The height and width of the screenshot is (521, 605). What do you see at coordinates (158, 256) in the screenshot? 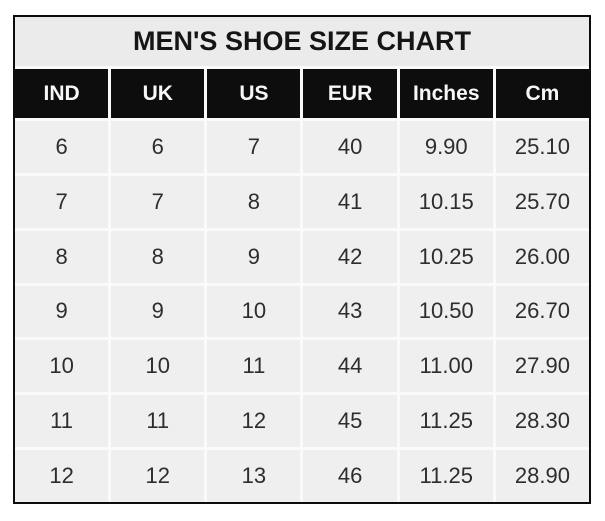
I see `cell-r3-uk: 8` at bounding box center [158, 256].